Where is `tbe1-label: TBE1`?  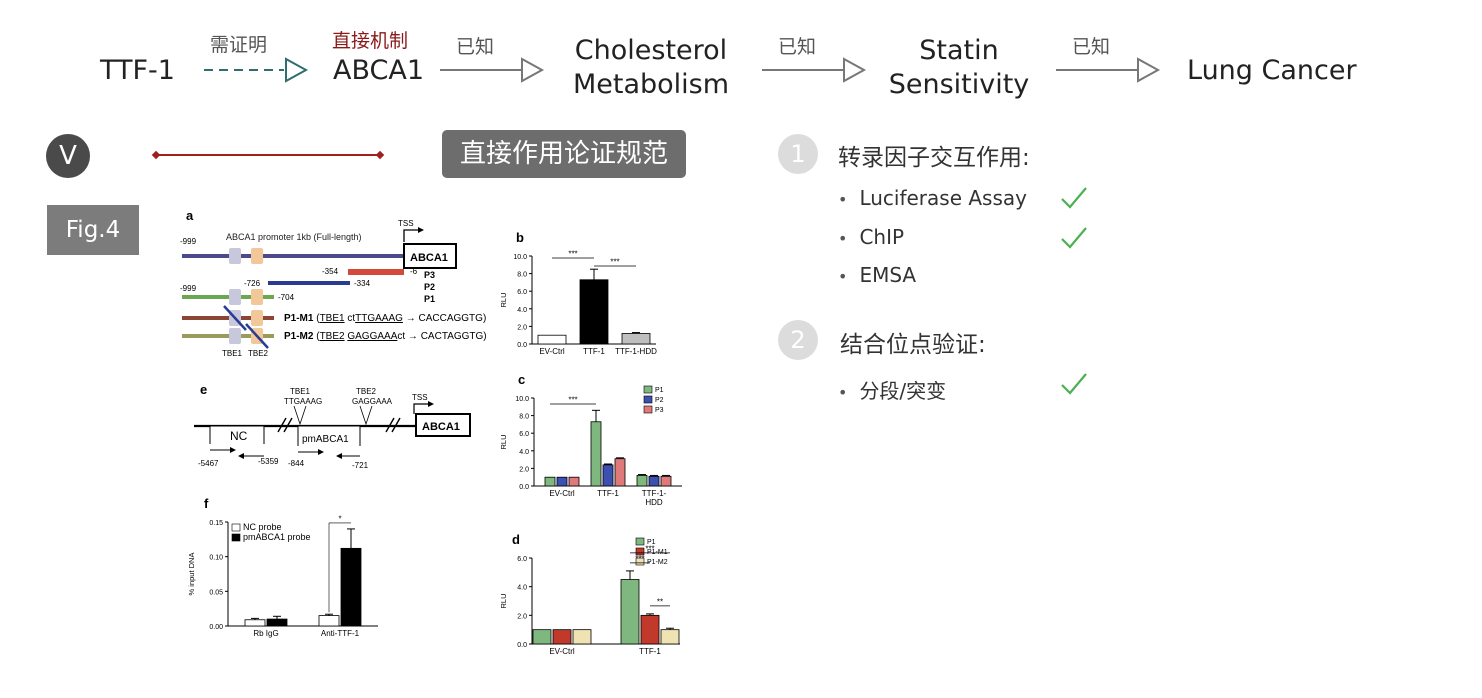
tbe1-label: TBE1 is located at coordinates (300, 391).